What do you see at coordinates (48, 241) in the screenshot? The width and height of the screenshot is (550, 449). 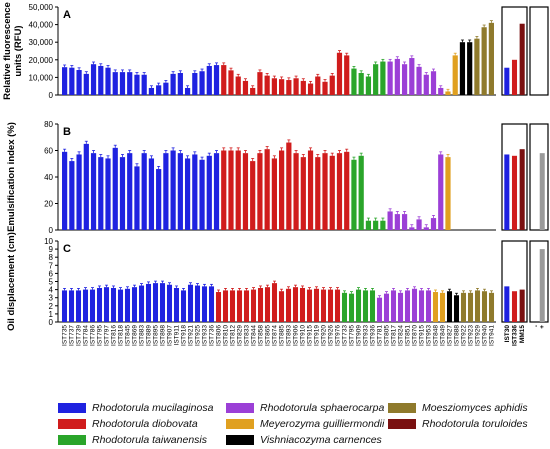 I see `y-tick-label: 10` at bounding box center [48, 241].